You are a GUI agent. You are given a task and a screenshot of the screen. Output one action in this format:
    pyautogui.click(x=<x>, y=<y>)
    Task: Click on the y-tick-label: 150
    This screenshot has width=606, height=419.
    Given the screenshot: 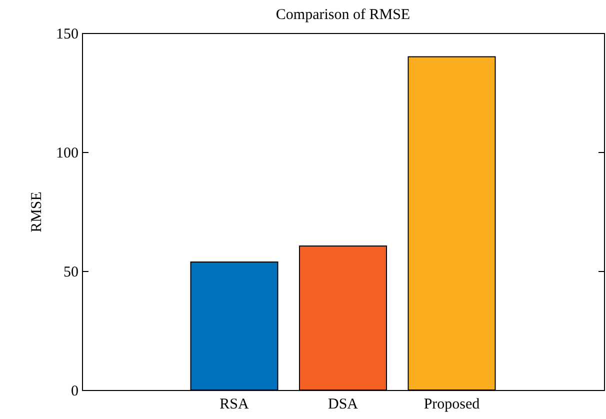 What is the action you would take?
    pyautogui.click(x=67, y=34)
    